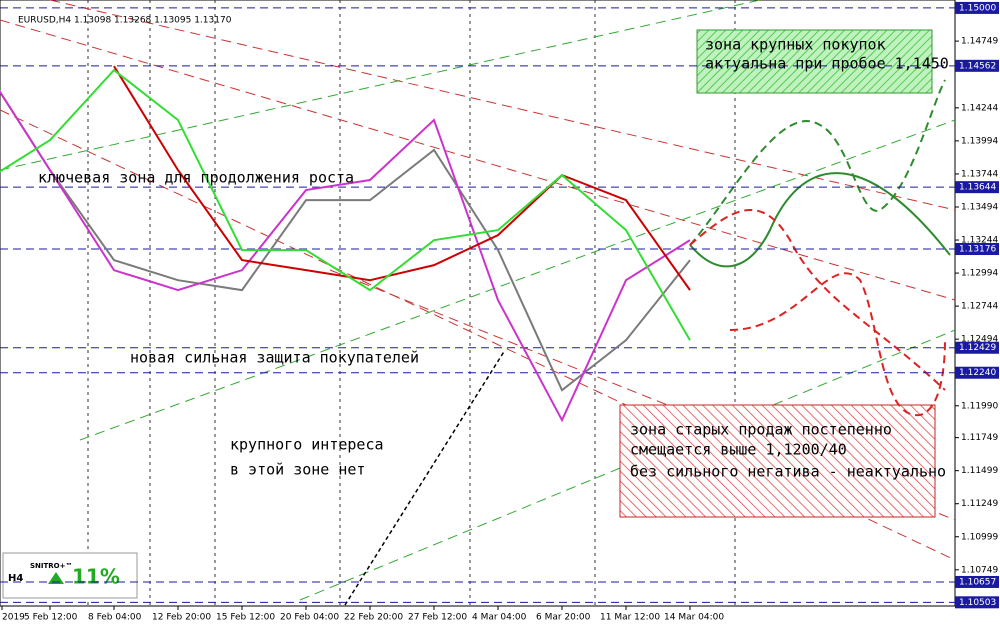 Image resolution: width=1000 pixels, height=632 pixels. Describe the element at coordinates (979, 108) in the screenshot. I see `y-tick-label: 1.14244` at that location.